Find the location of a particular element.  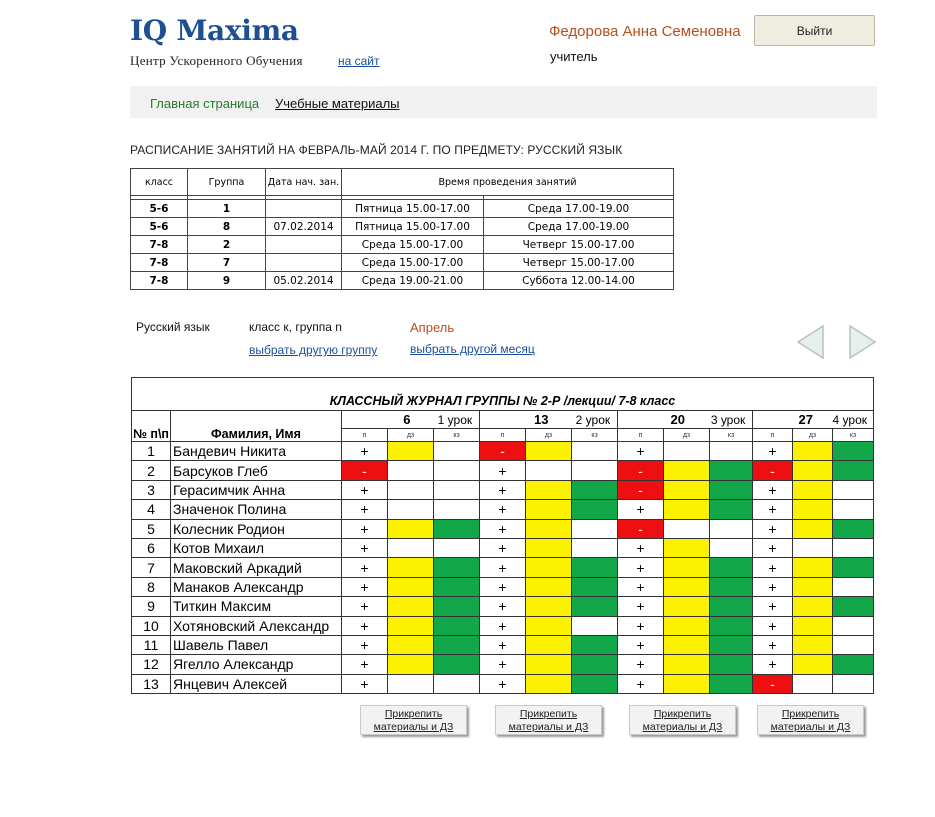

nav-home-link: Главная страница is located at coordinates (205, 103).